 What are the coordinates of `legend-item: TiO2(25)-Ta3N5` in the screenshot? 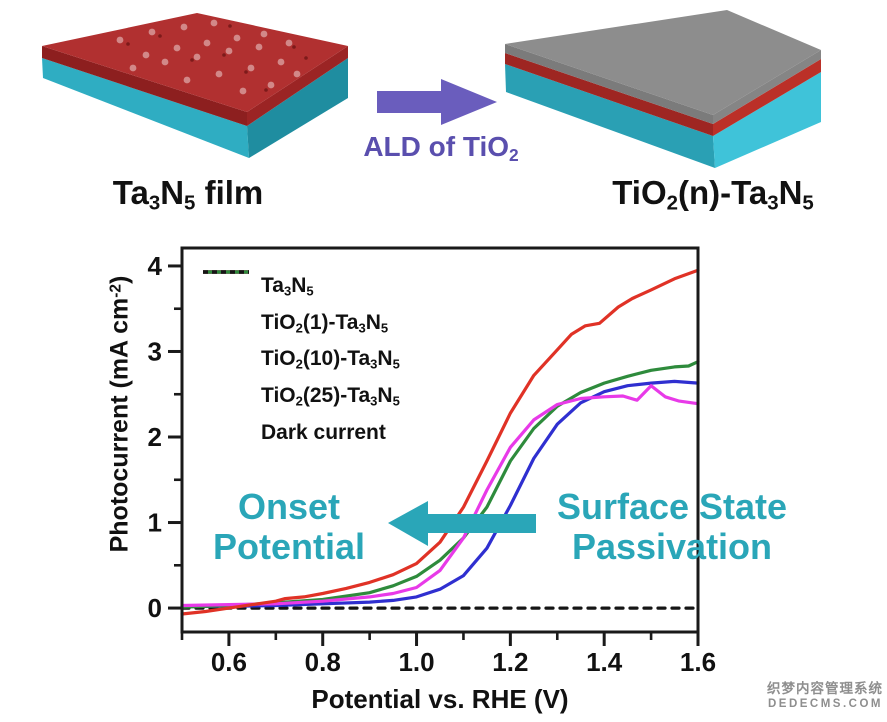 It's located at (301, 342).